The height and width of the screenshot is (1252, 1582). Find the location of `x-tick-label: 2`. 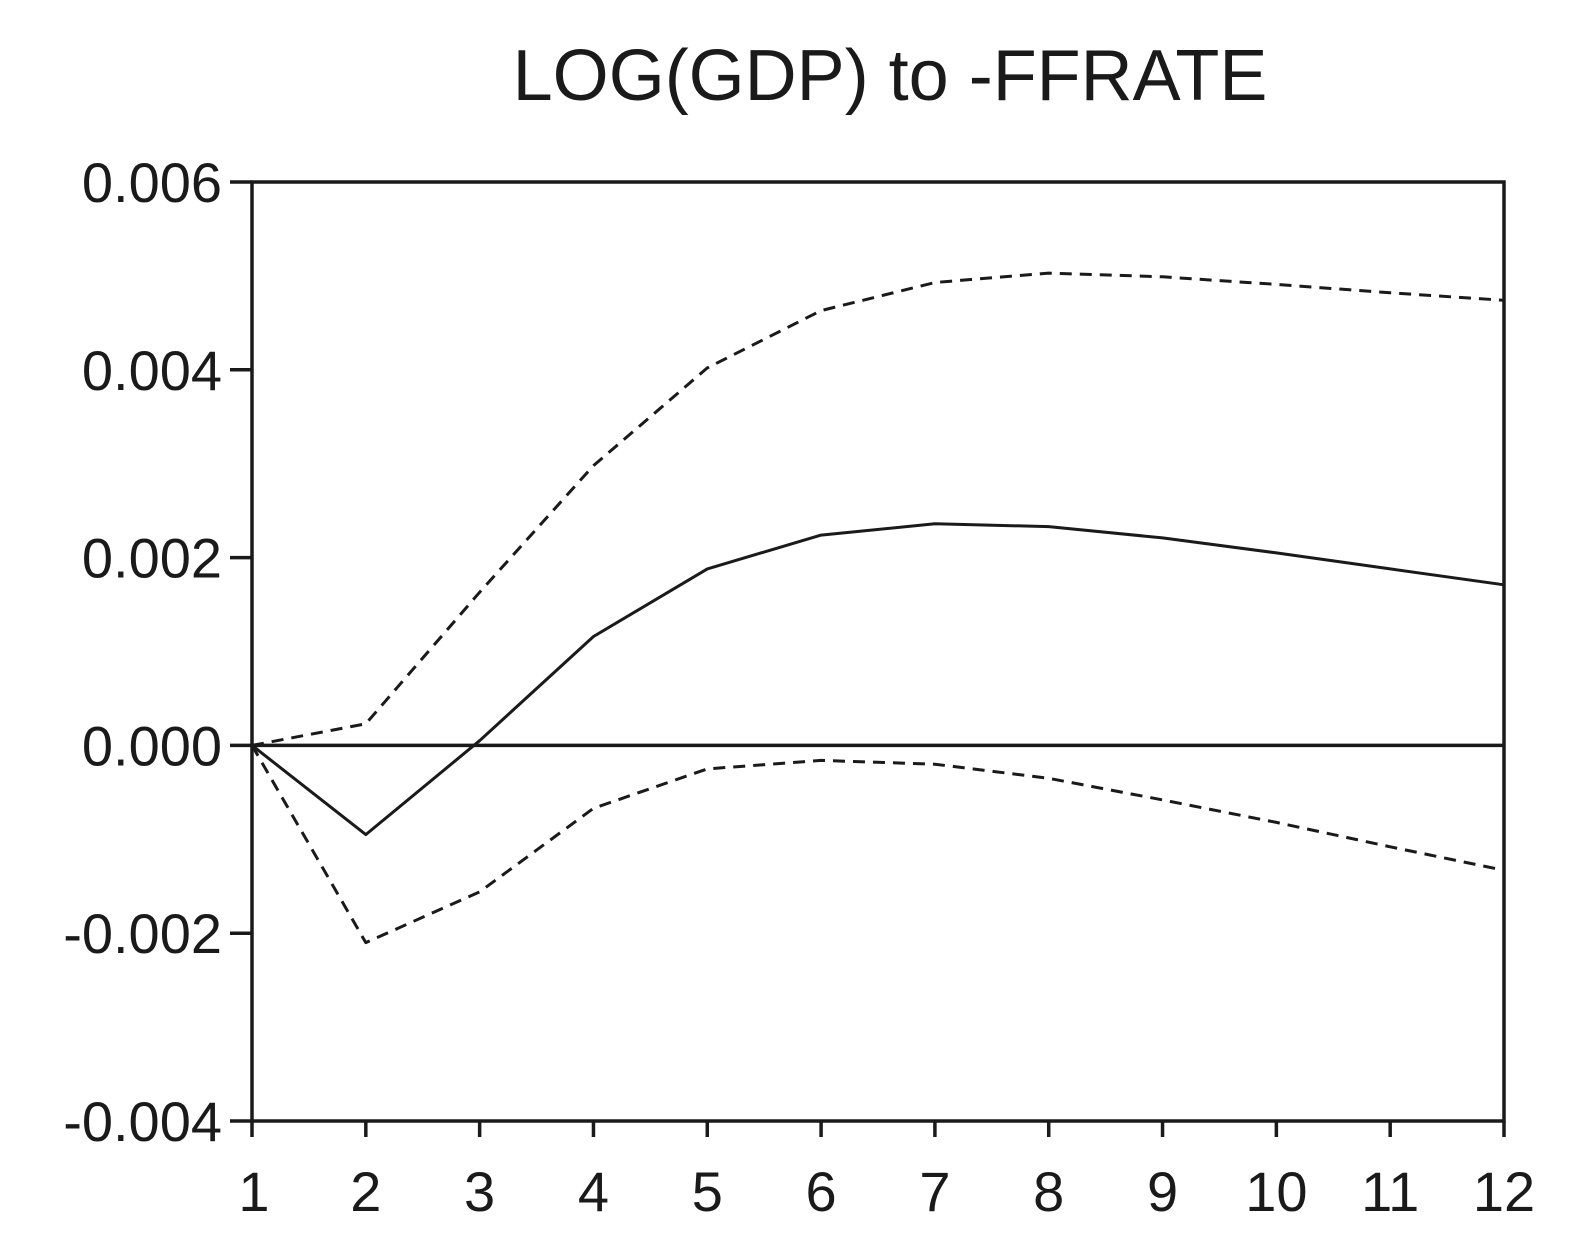

x-tick-label: 2 is located at coordinates (365, 1191).